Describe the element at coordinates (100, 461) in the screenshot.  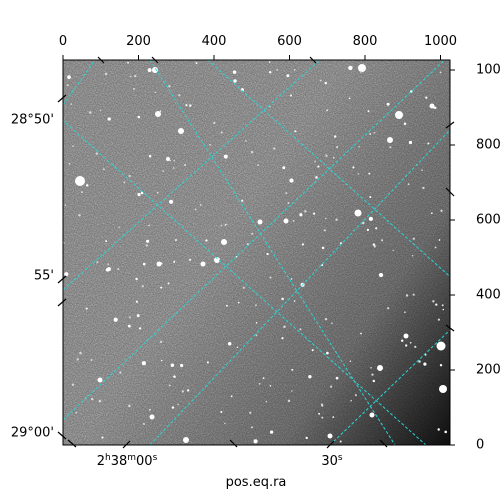
I see `ra-hours: 2` at that location.